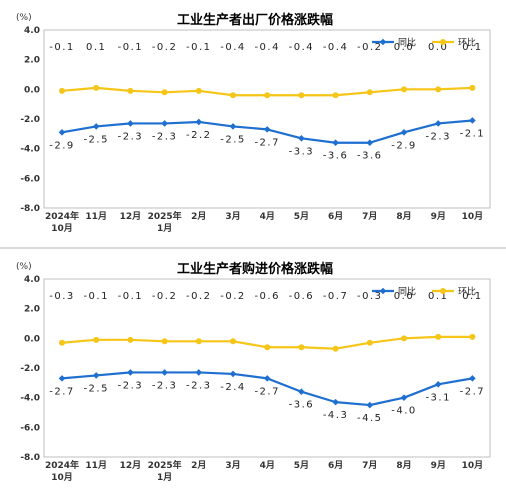  What do you see at coordinates (198, 465) in the screenshot?
I see `x-tick-label: 2月` at bounding box center [198, 465].